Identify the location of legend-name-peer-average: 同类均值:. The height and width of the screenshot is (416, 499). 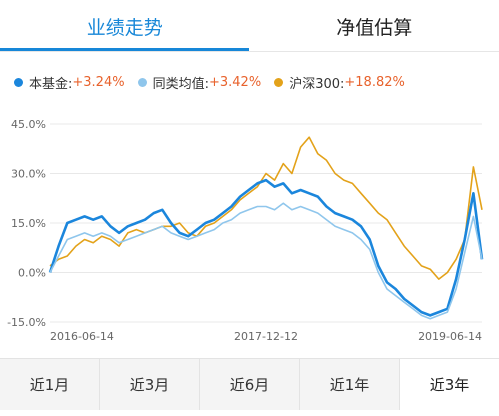
(180, 84).